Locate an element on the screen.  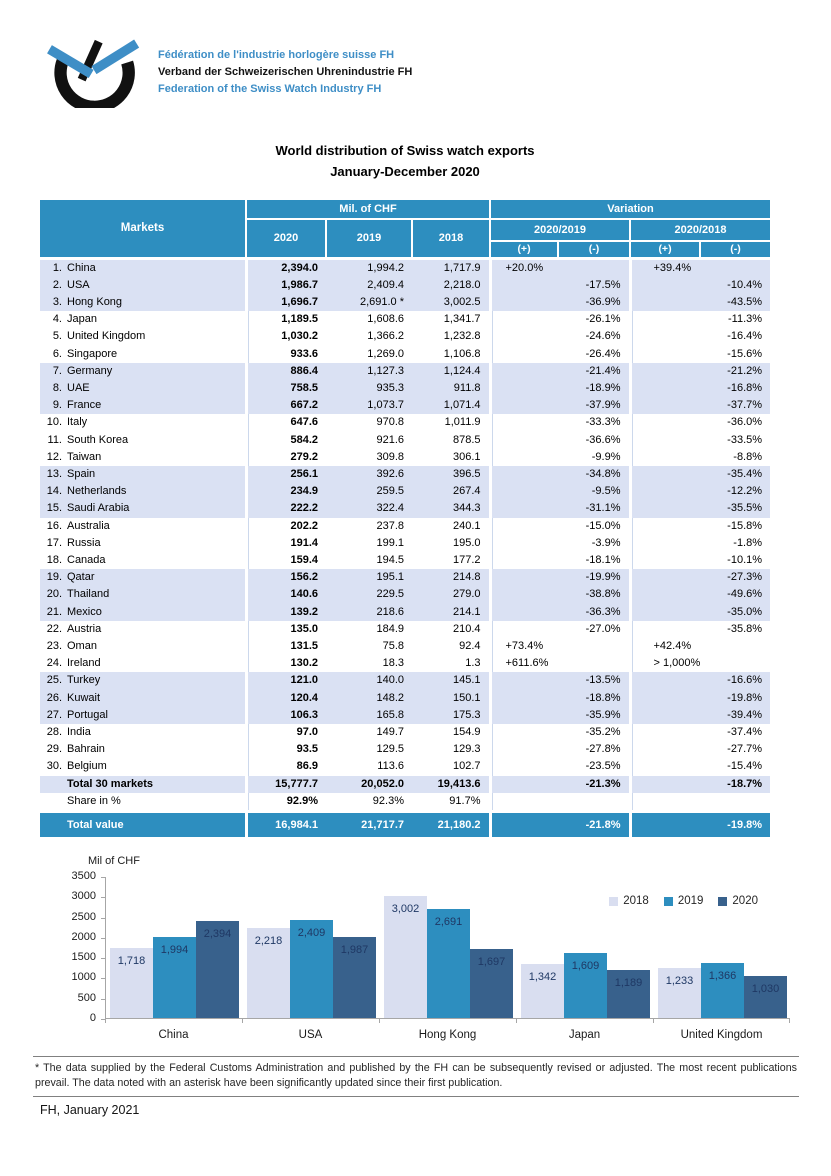
variation-2018-minus: -21.2% is located at coordinates (735, 371).